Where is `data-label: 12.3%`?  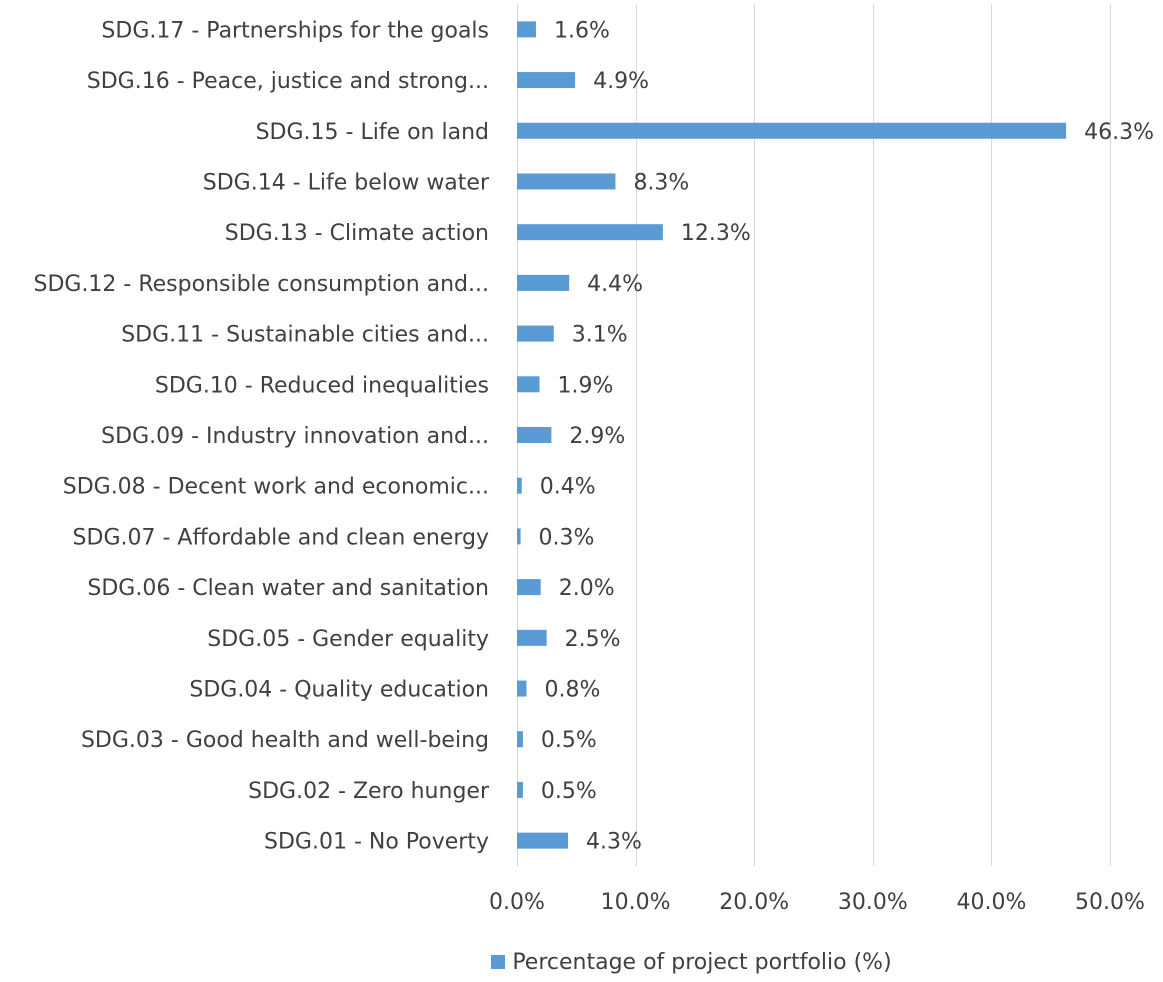
data-label: 12.3% is located at coordinates (716, 233).